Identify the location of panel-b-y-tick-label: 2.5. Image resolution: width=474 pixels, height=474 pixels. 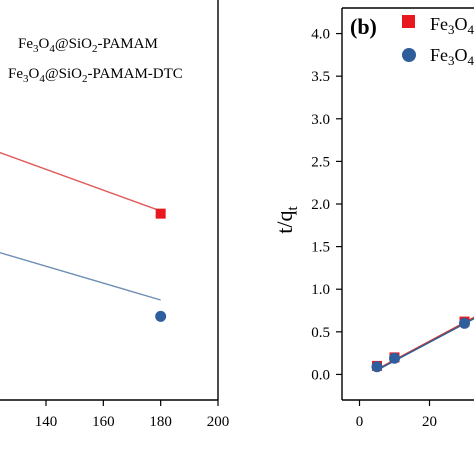
(320, 162).